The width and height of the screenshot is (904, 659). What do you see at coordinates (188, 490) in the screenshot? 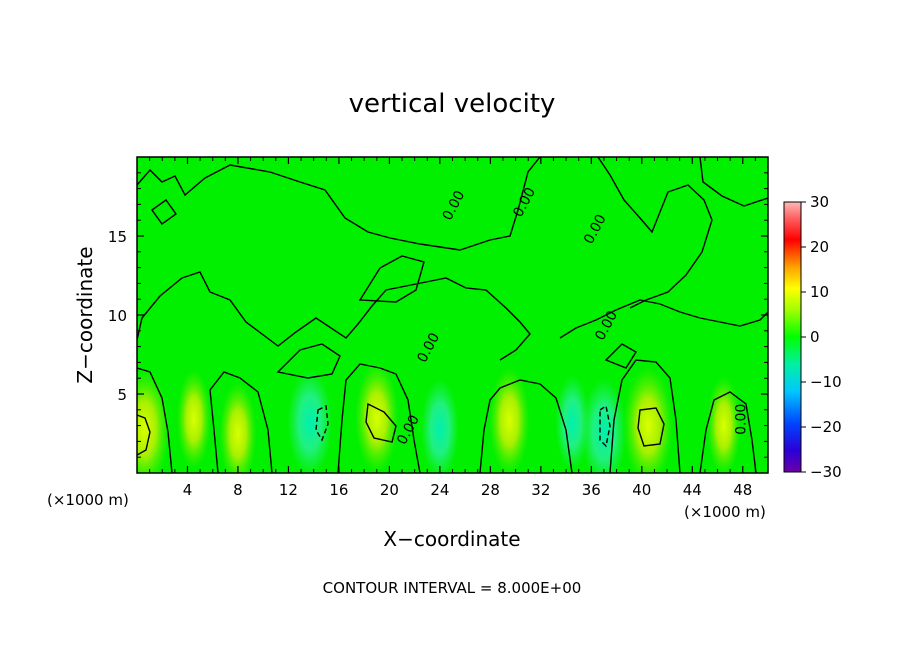
I see `x-tick-label: 4` at bounding box center [188, 490].